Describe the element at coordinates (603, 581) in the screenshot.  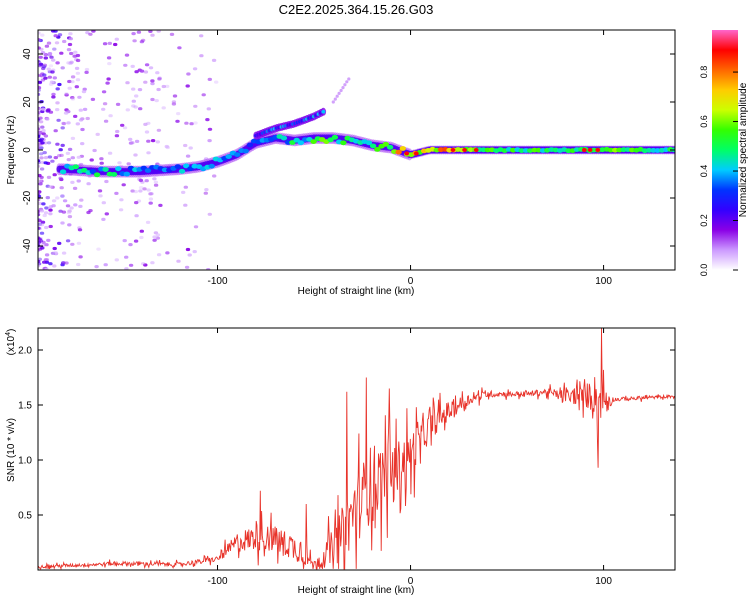
I see `x-tick-label: 100` at that location.